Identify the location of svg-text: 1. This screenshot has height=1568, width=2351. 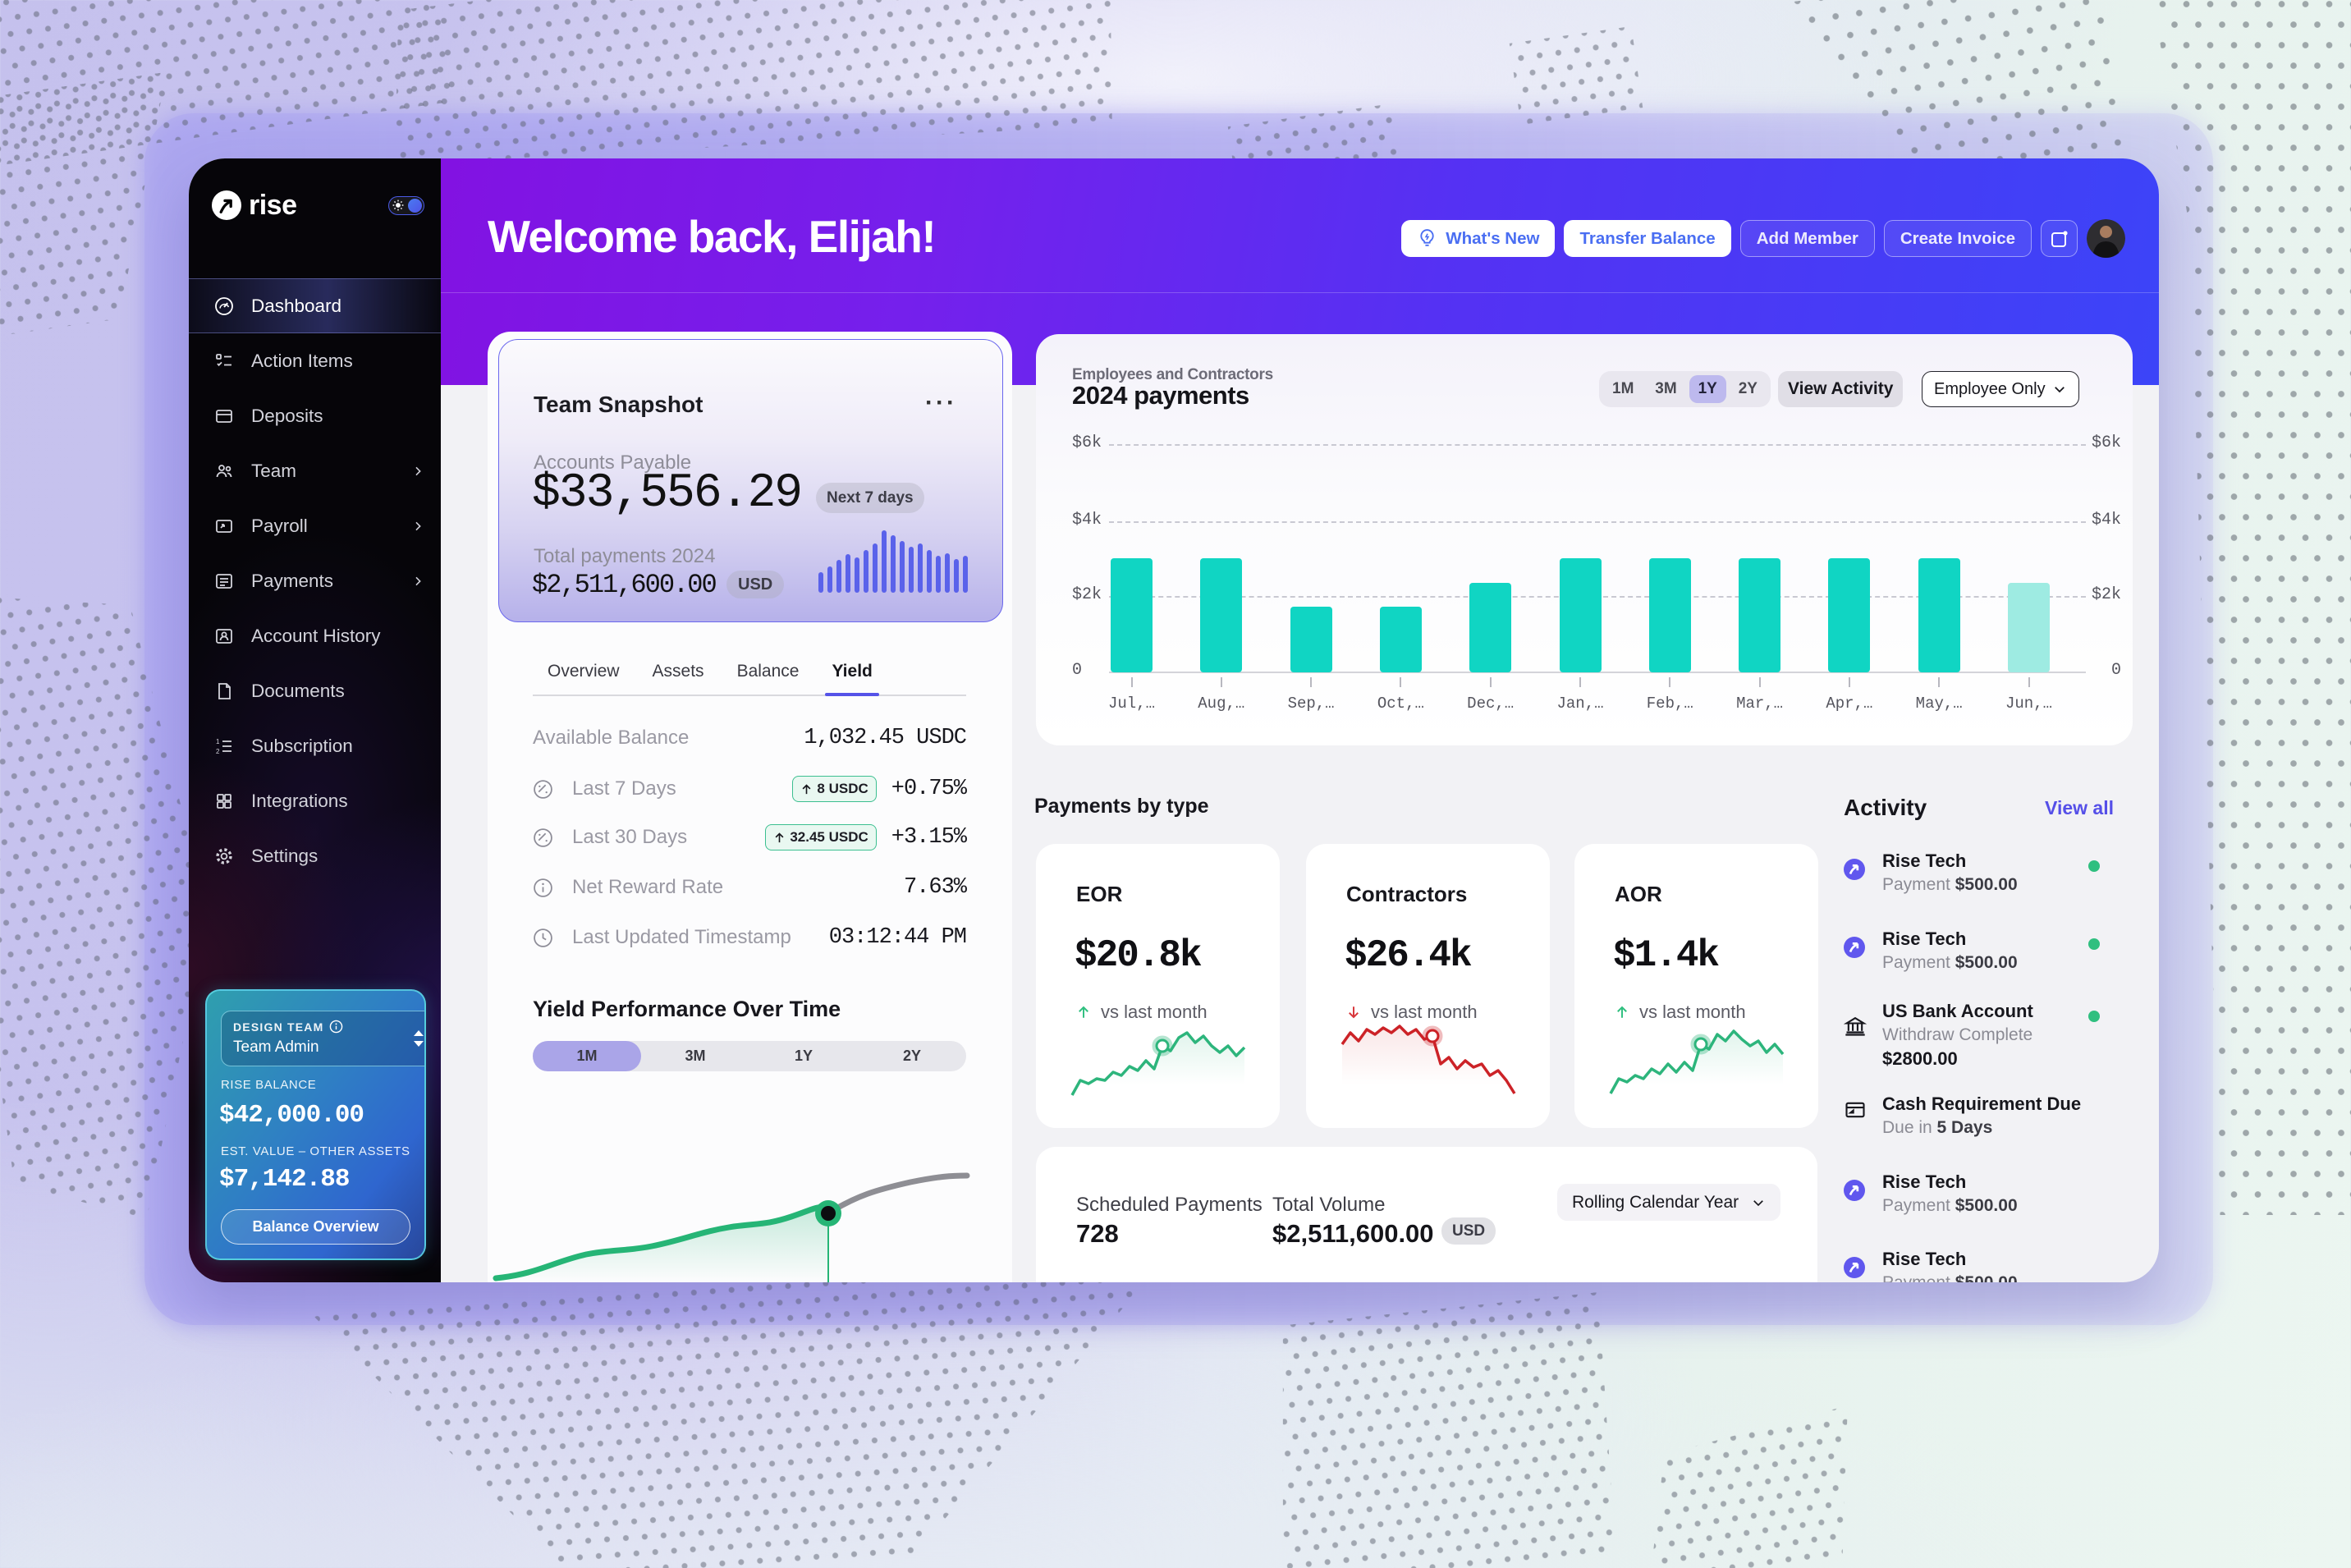
(218, 741).